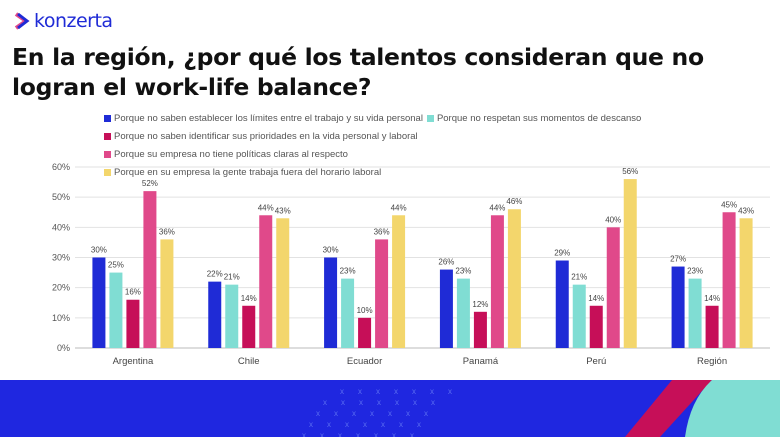  What do you see at coordinates (331, 250) in the screenshot?
I see `data-label: 30%` at bounding box center [331, 250].